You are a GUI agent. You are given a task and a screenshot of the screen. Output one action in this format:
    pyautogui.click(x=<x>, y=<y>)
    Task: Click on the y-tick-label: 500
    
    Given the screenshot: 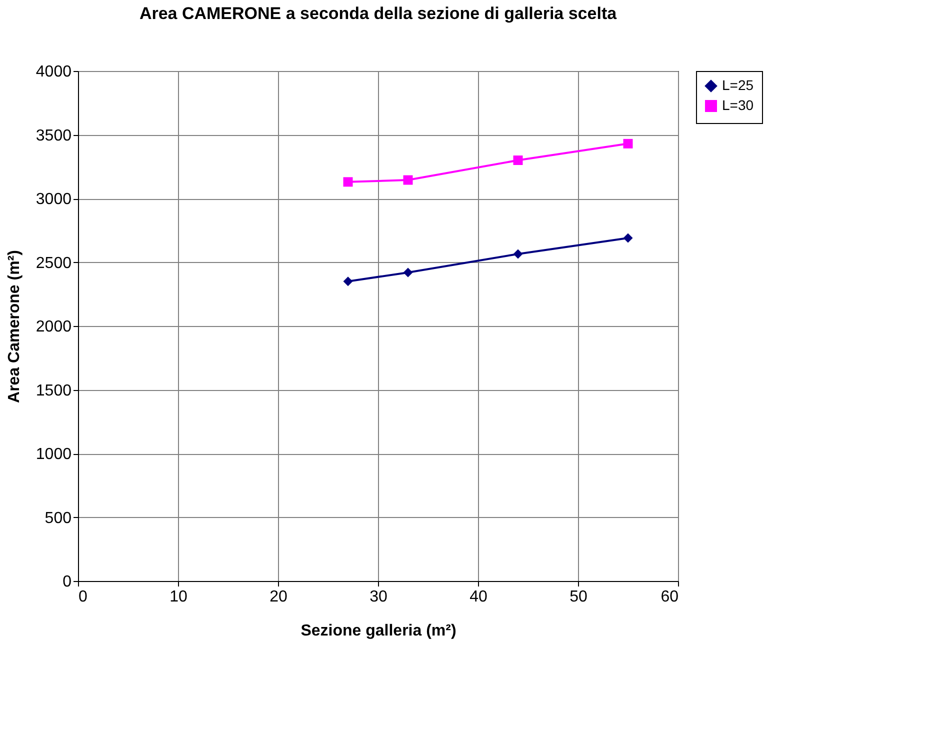 What is the action you would take?
    pyautogui.click(x=58, y=518)
    